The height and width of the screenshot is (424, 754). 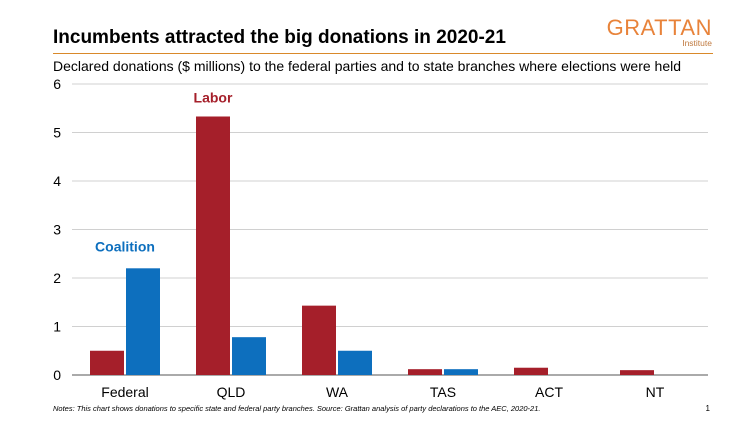 What do you see at coordinates (383, 53) in the screenshot?
I see `title-rule` at bounding box center [383, 53].